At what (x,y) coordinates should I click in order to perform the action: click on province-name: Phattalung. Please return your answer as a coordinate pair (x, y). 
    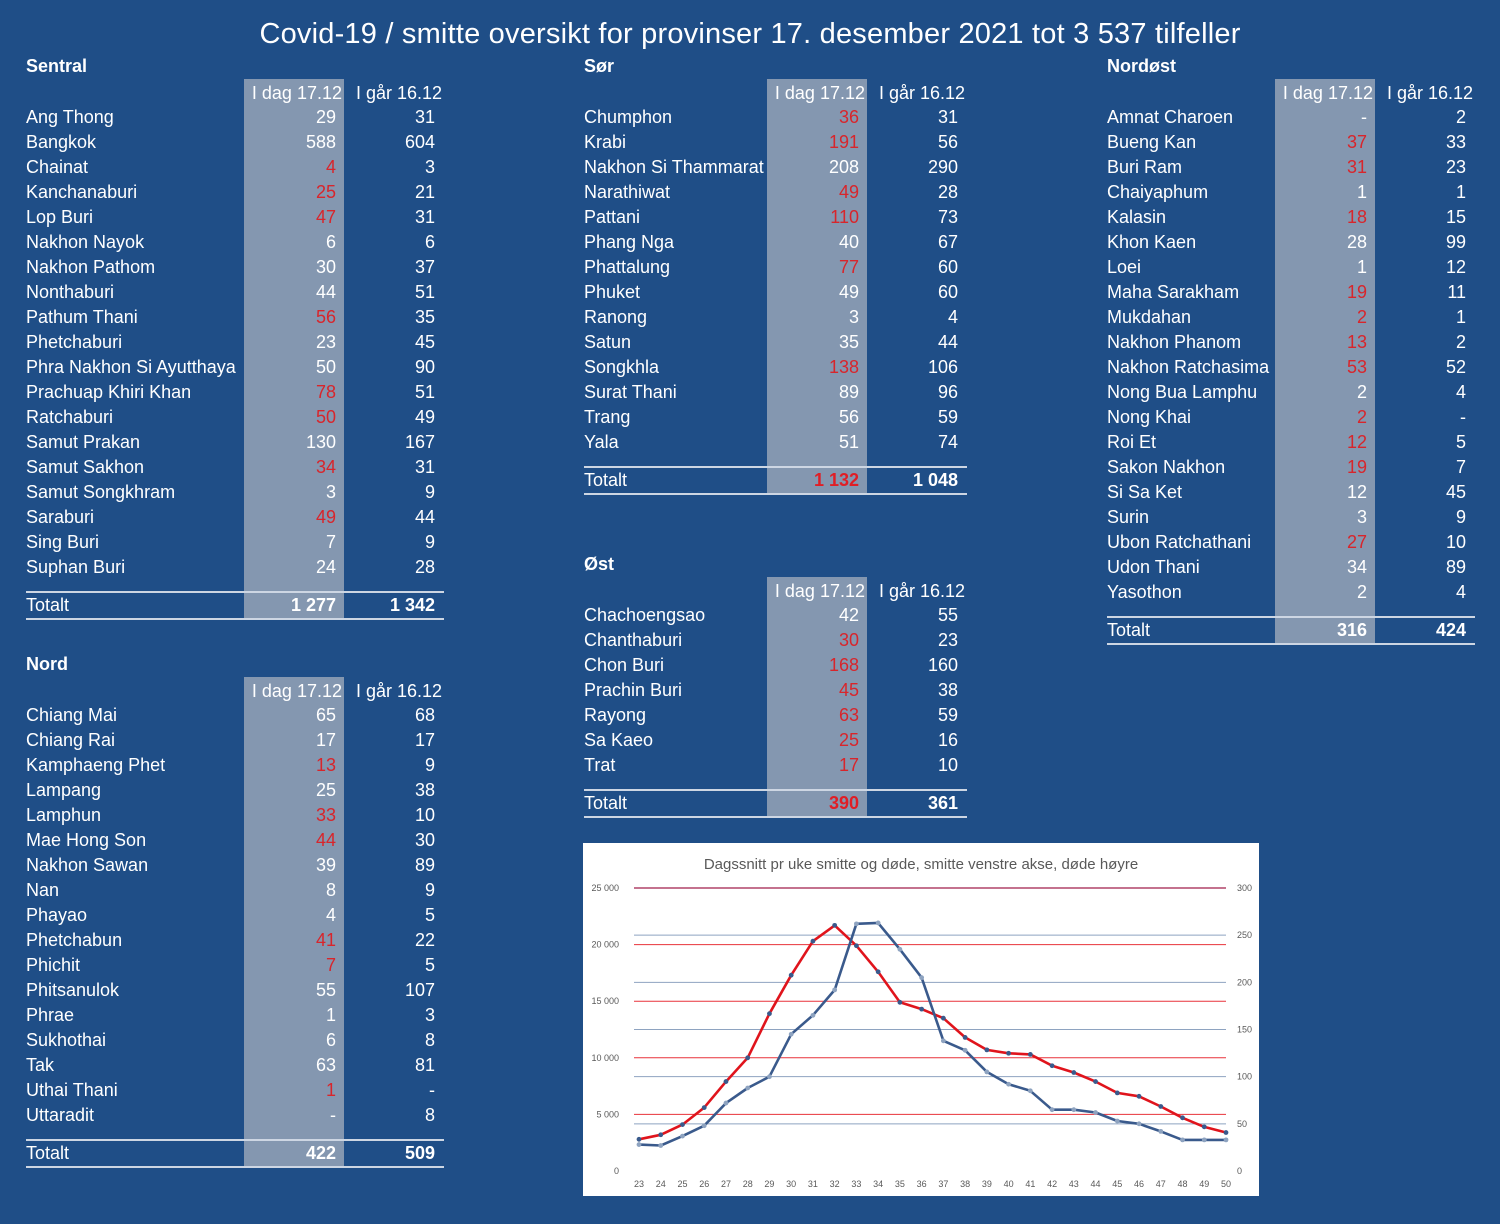
    Looking at the image, I should click on (627, 267).